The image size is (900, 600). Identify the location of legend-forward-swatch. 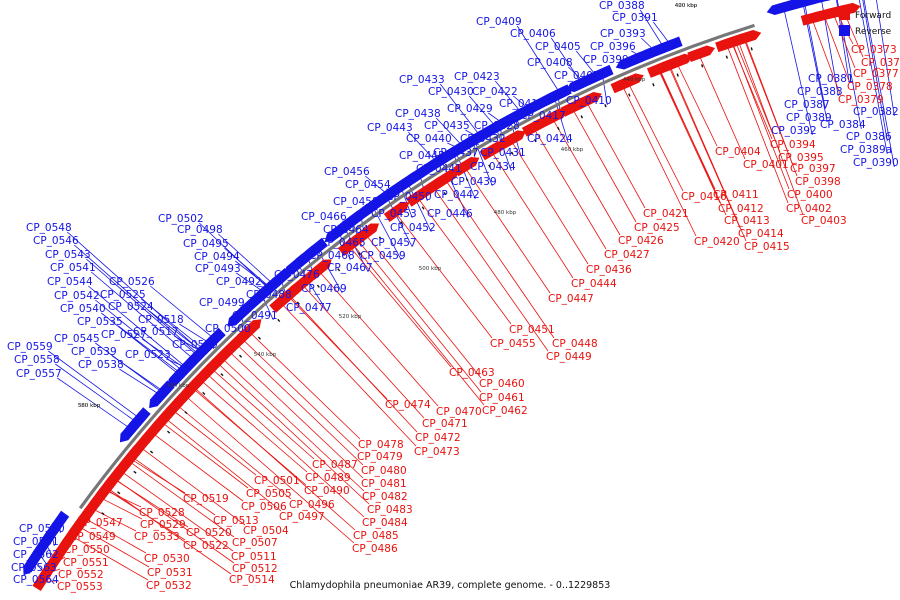
(844, 14).